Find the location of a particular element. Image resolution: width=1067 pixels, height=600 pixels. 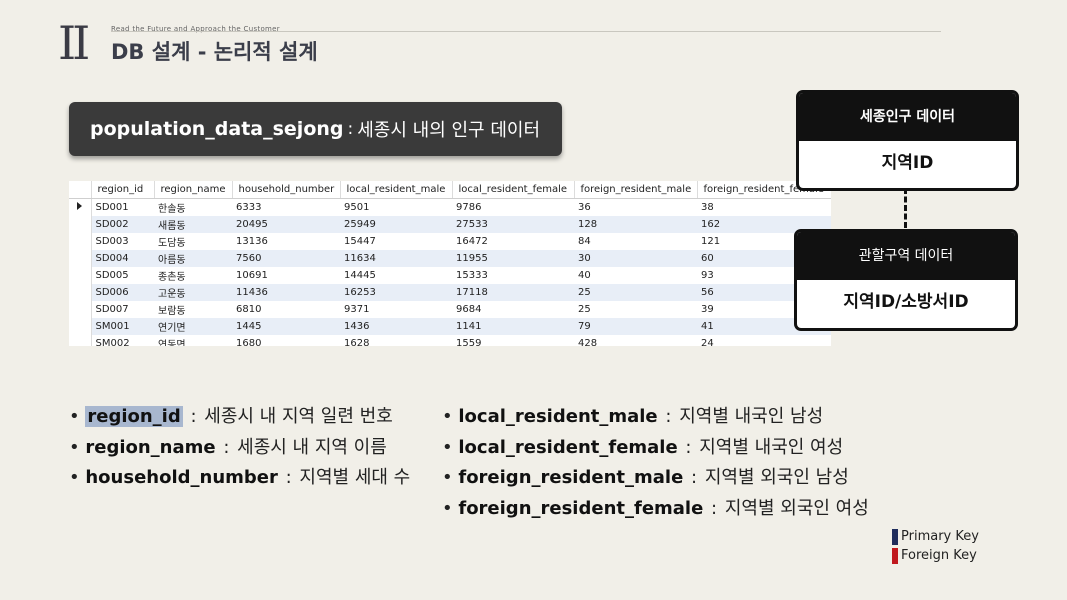

table-row: SM001 연기면 1445 1436 1141 79 41 is located at coordinates (450, 326).